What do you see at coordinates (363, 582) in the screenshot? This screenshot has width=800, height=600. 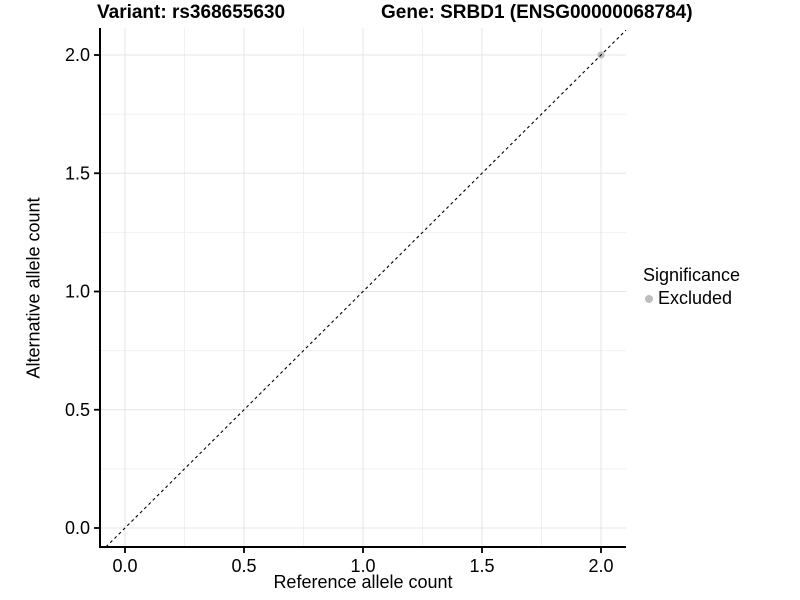 I see `x-axis-title: Reference allele count` at bounding box center [363, 582].